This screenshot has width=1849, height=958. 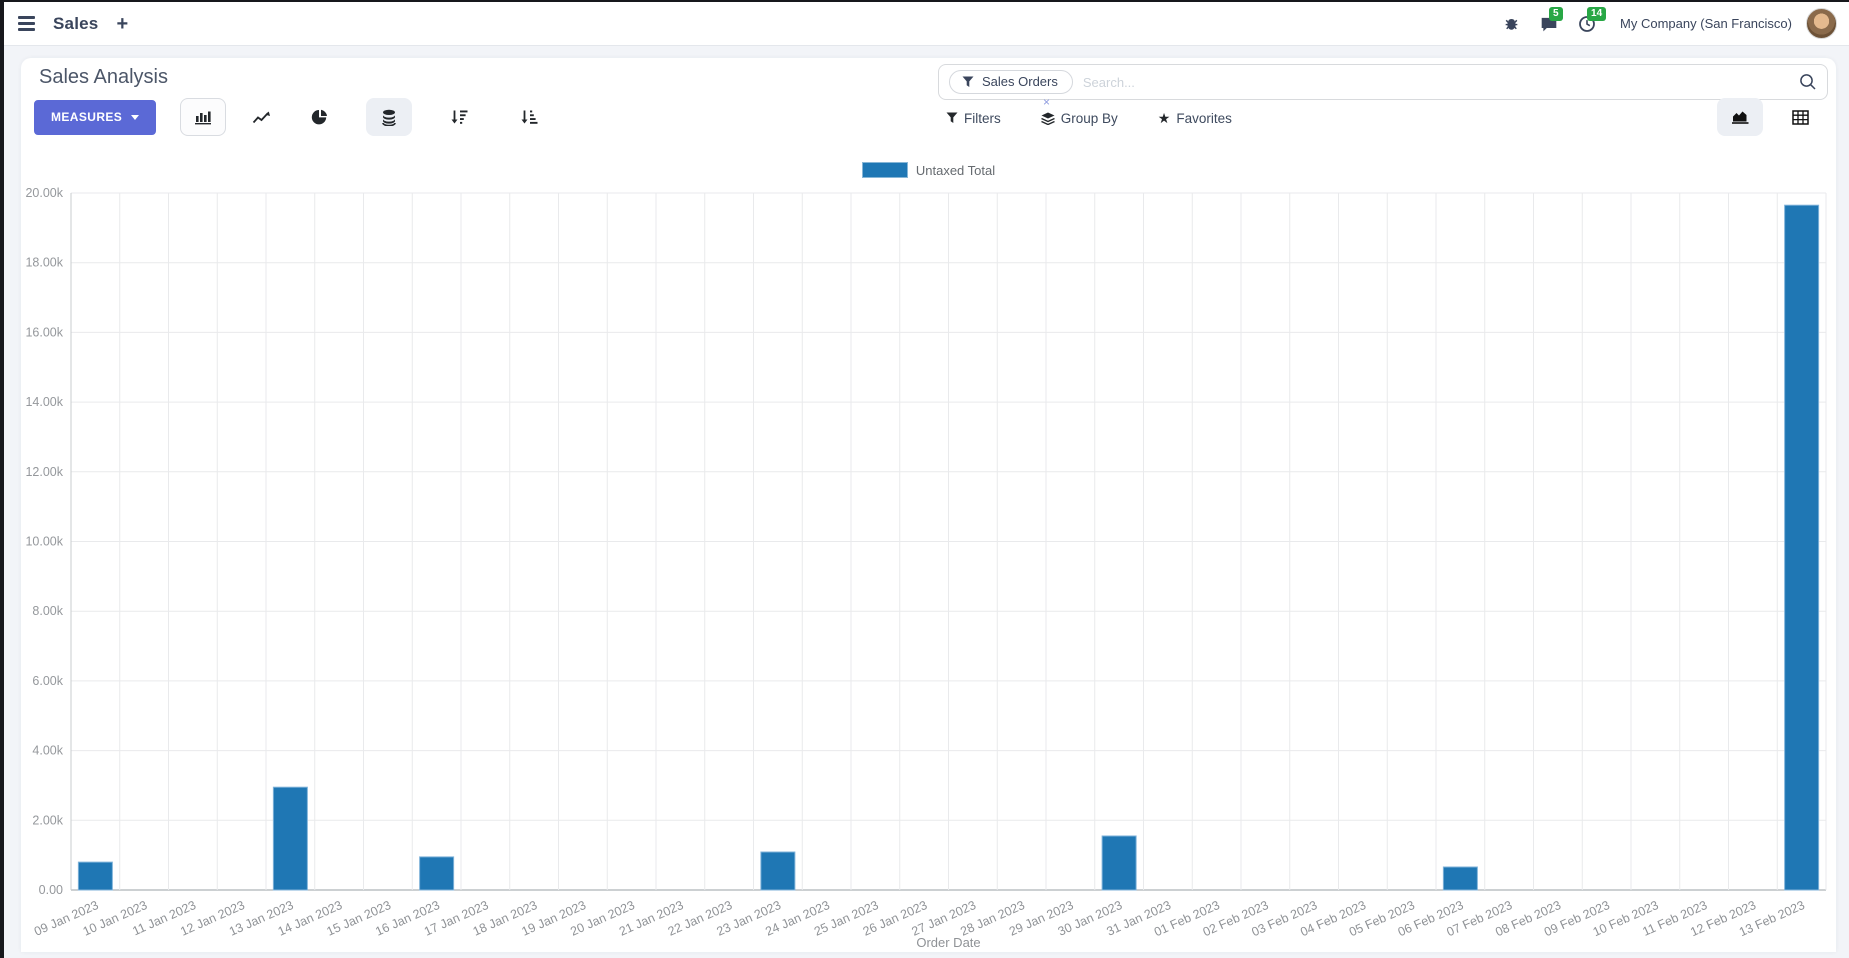 I want to click on y-tick-label: 16.00k, so click(x=44, y=332).